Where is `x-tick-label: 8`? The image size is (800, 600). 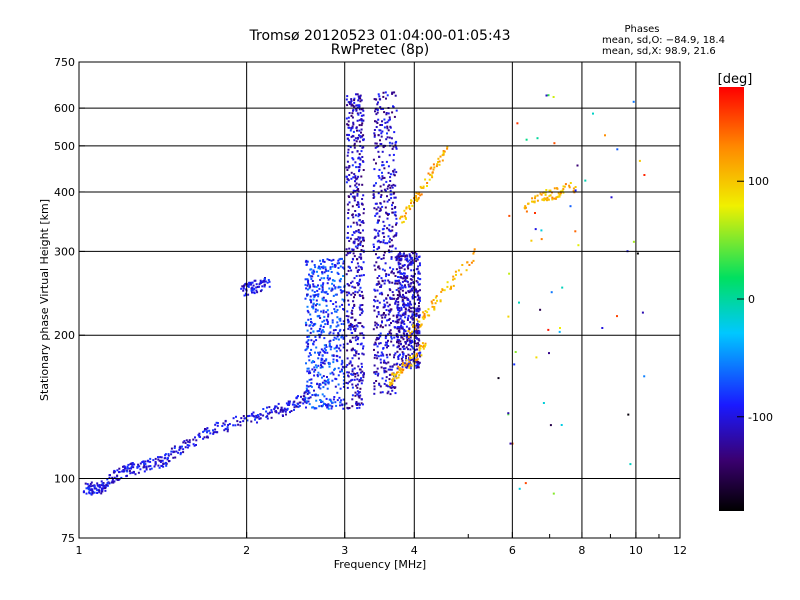 x-tick-label: 8 is located at coordinates (581, 550).